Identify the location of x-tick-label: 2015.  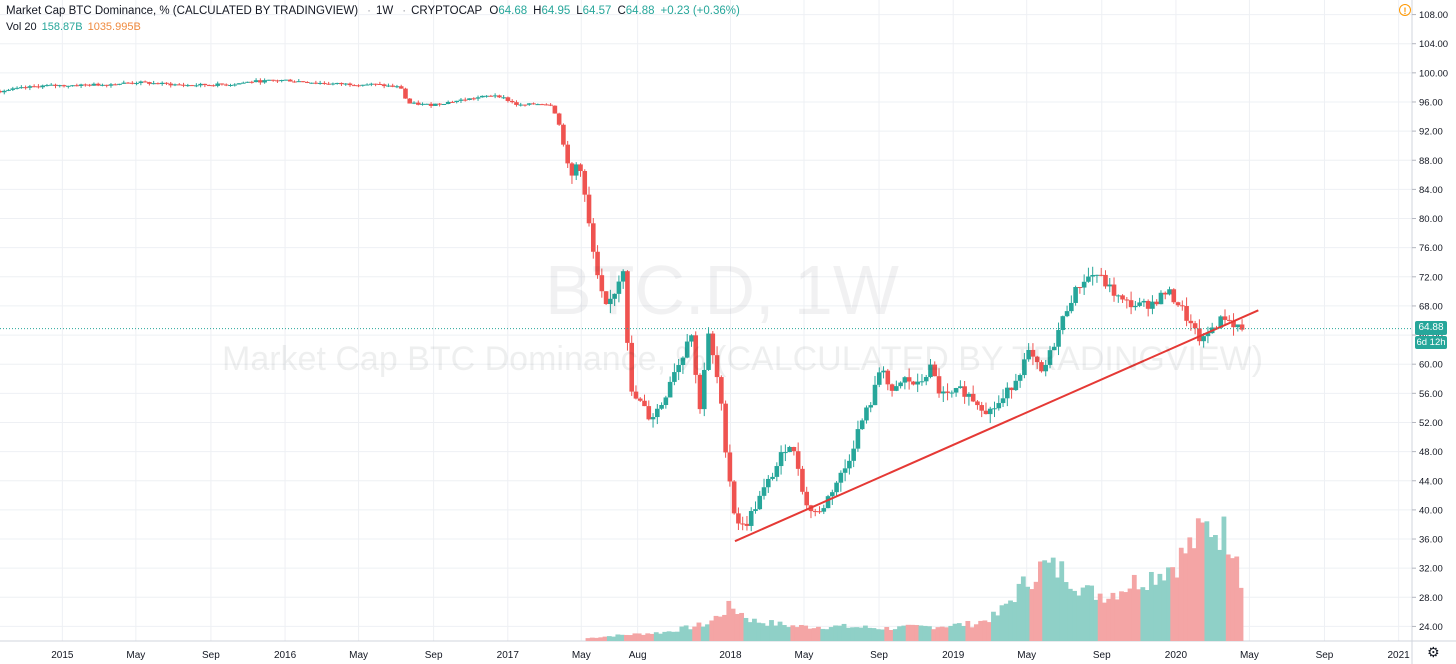
(62, 655).